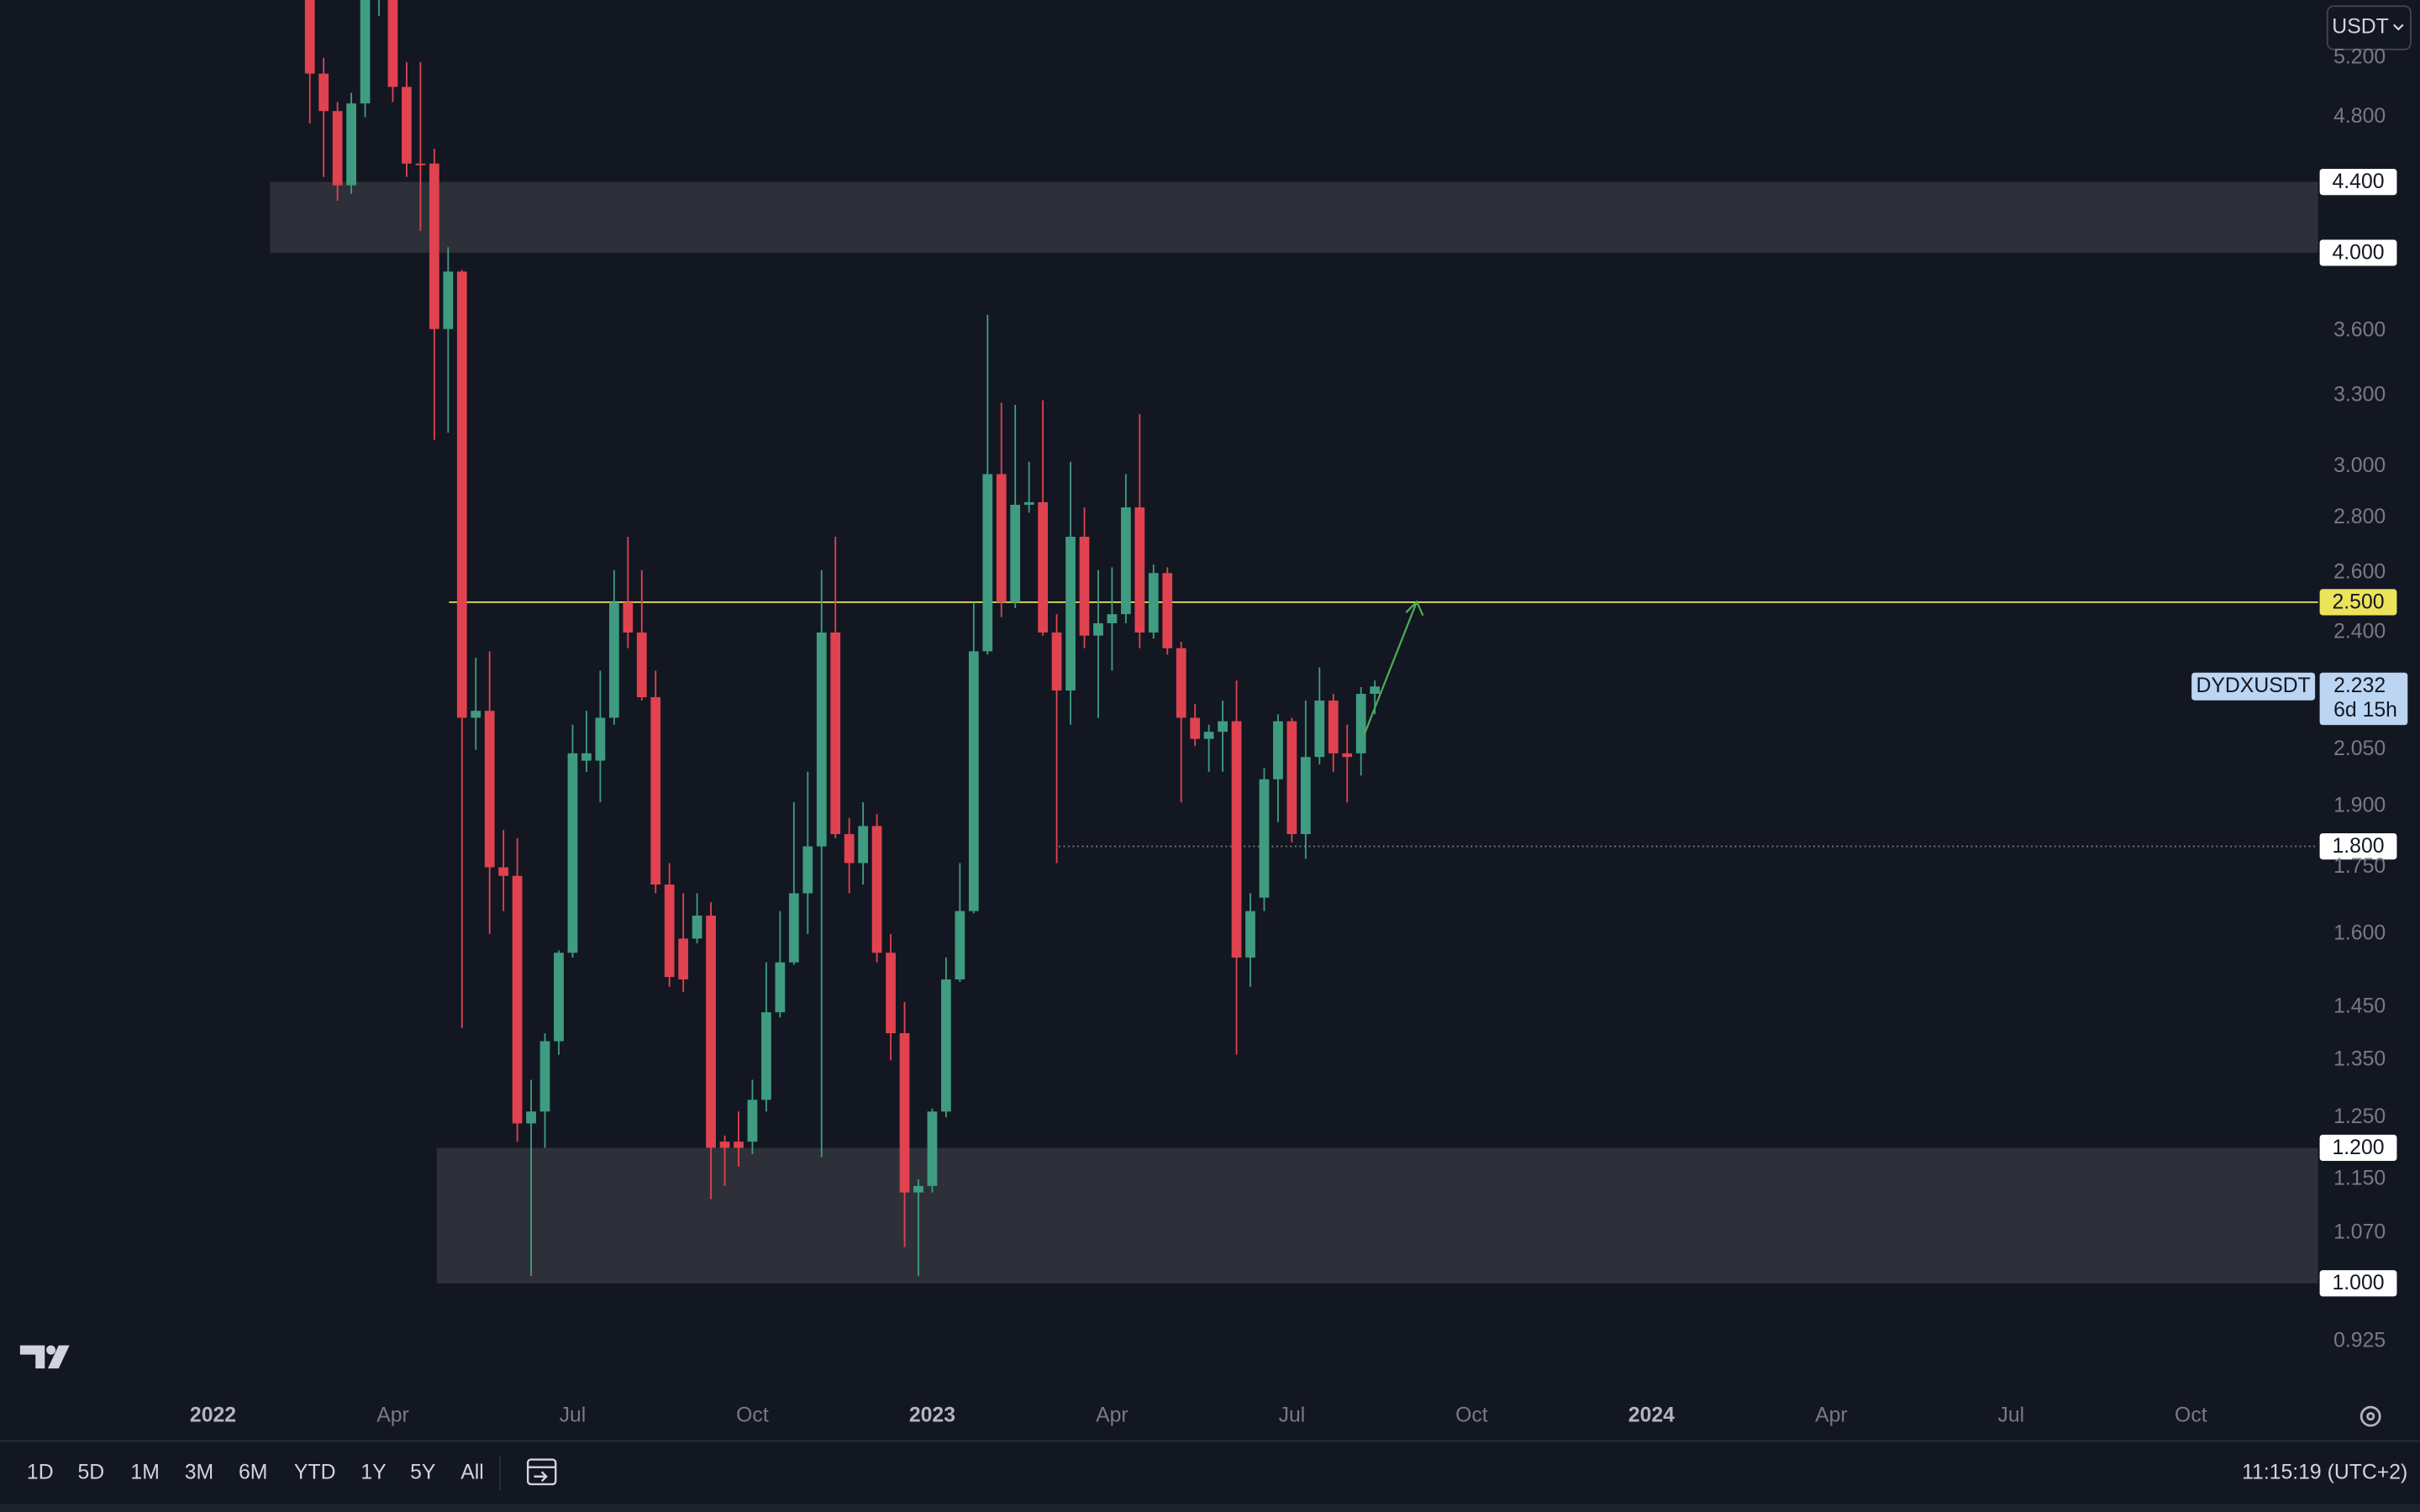 This screenshot has height=1512, width=2420. I want to click on price-label: 1.800, so click(2359, 846).